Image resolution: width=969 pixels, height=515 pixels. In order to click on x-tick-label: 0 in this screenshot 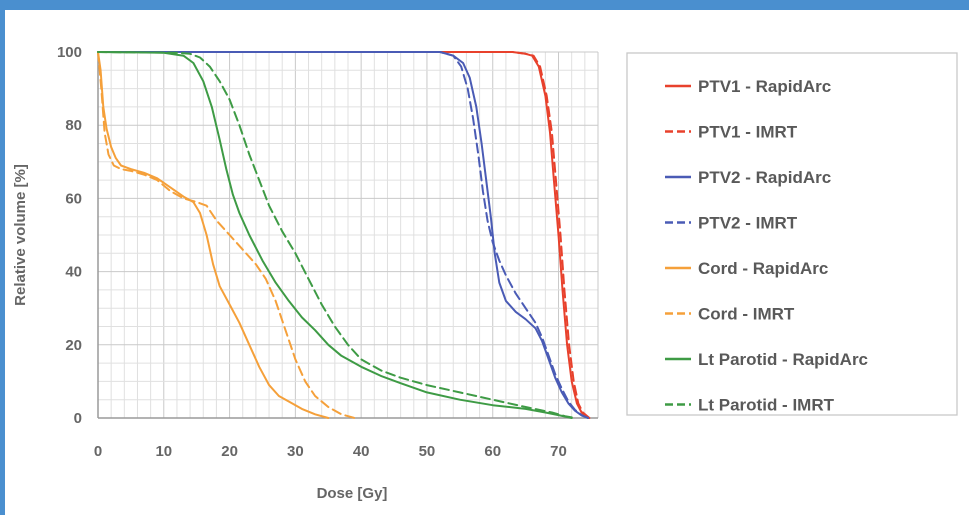, I will do `click(98, 451)`.